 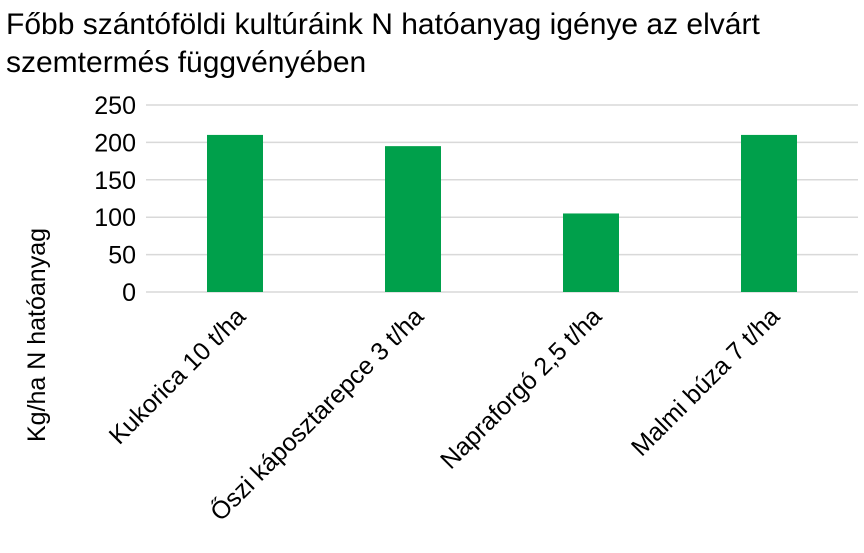 What do you see at coordinates (115, 106) in the screenshot?
I see `y-tick-label: 250` at bounding box center [115, 106].